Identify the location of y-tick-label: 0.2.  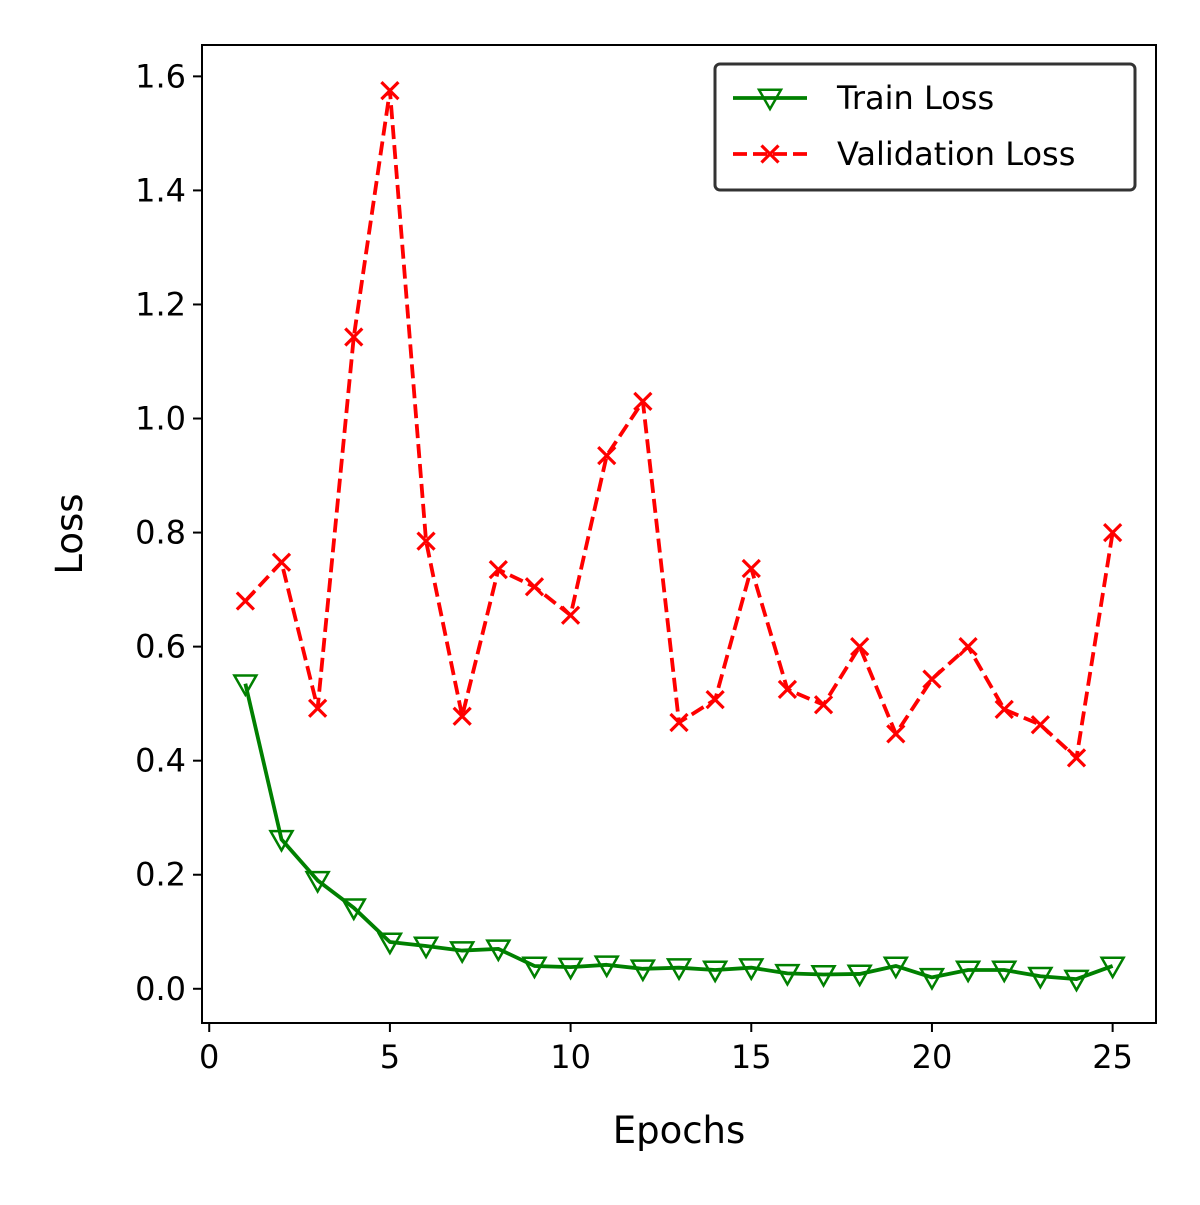
(160, 875).